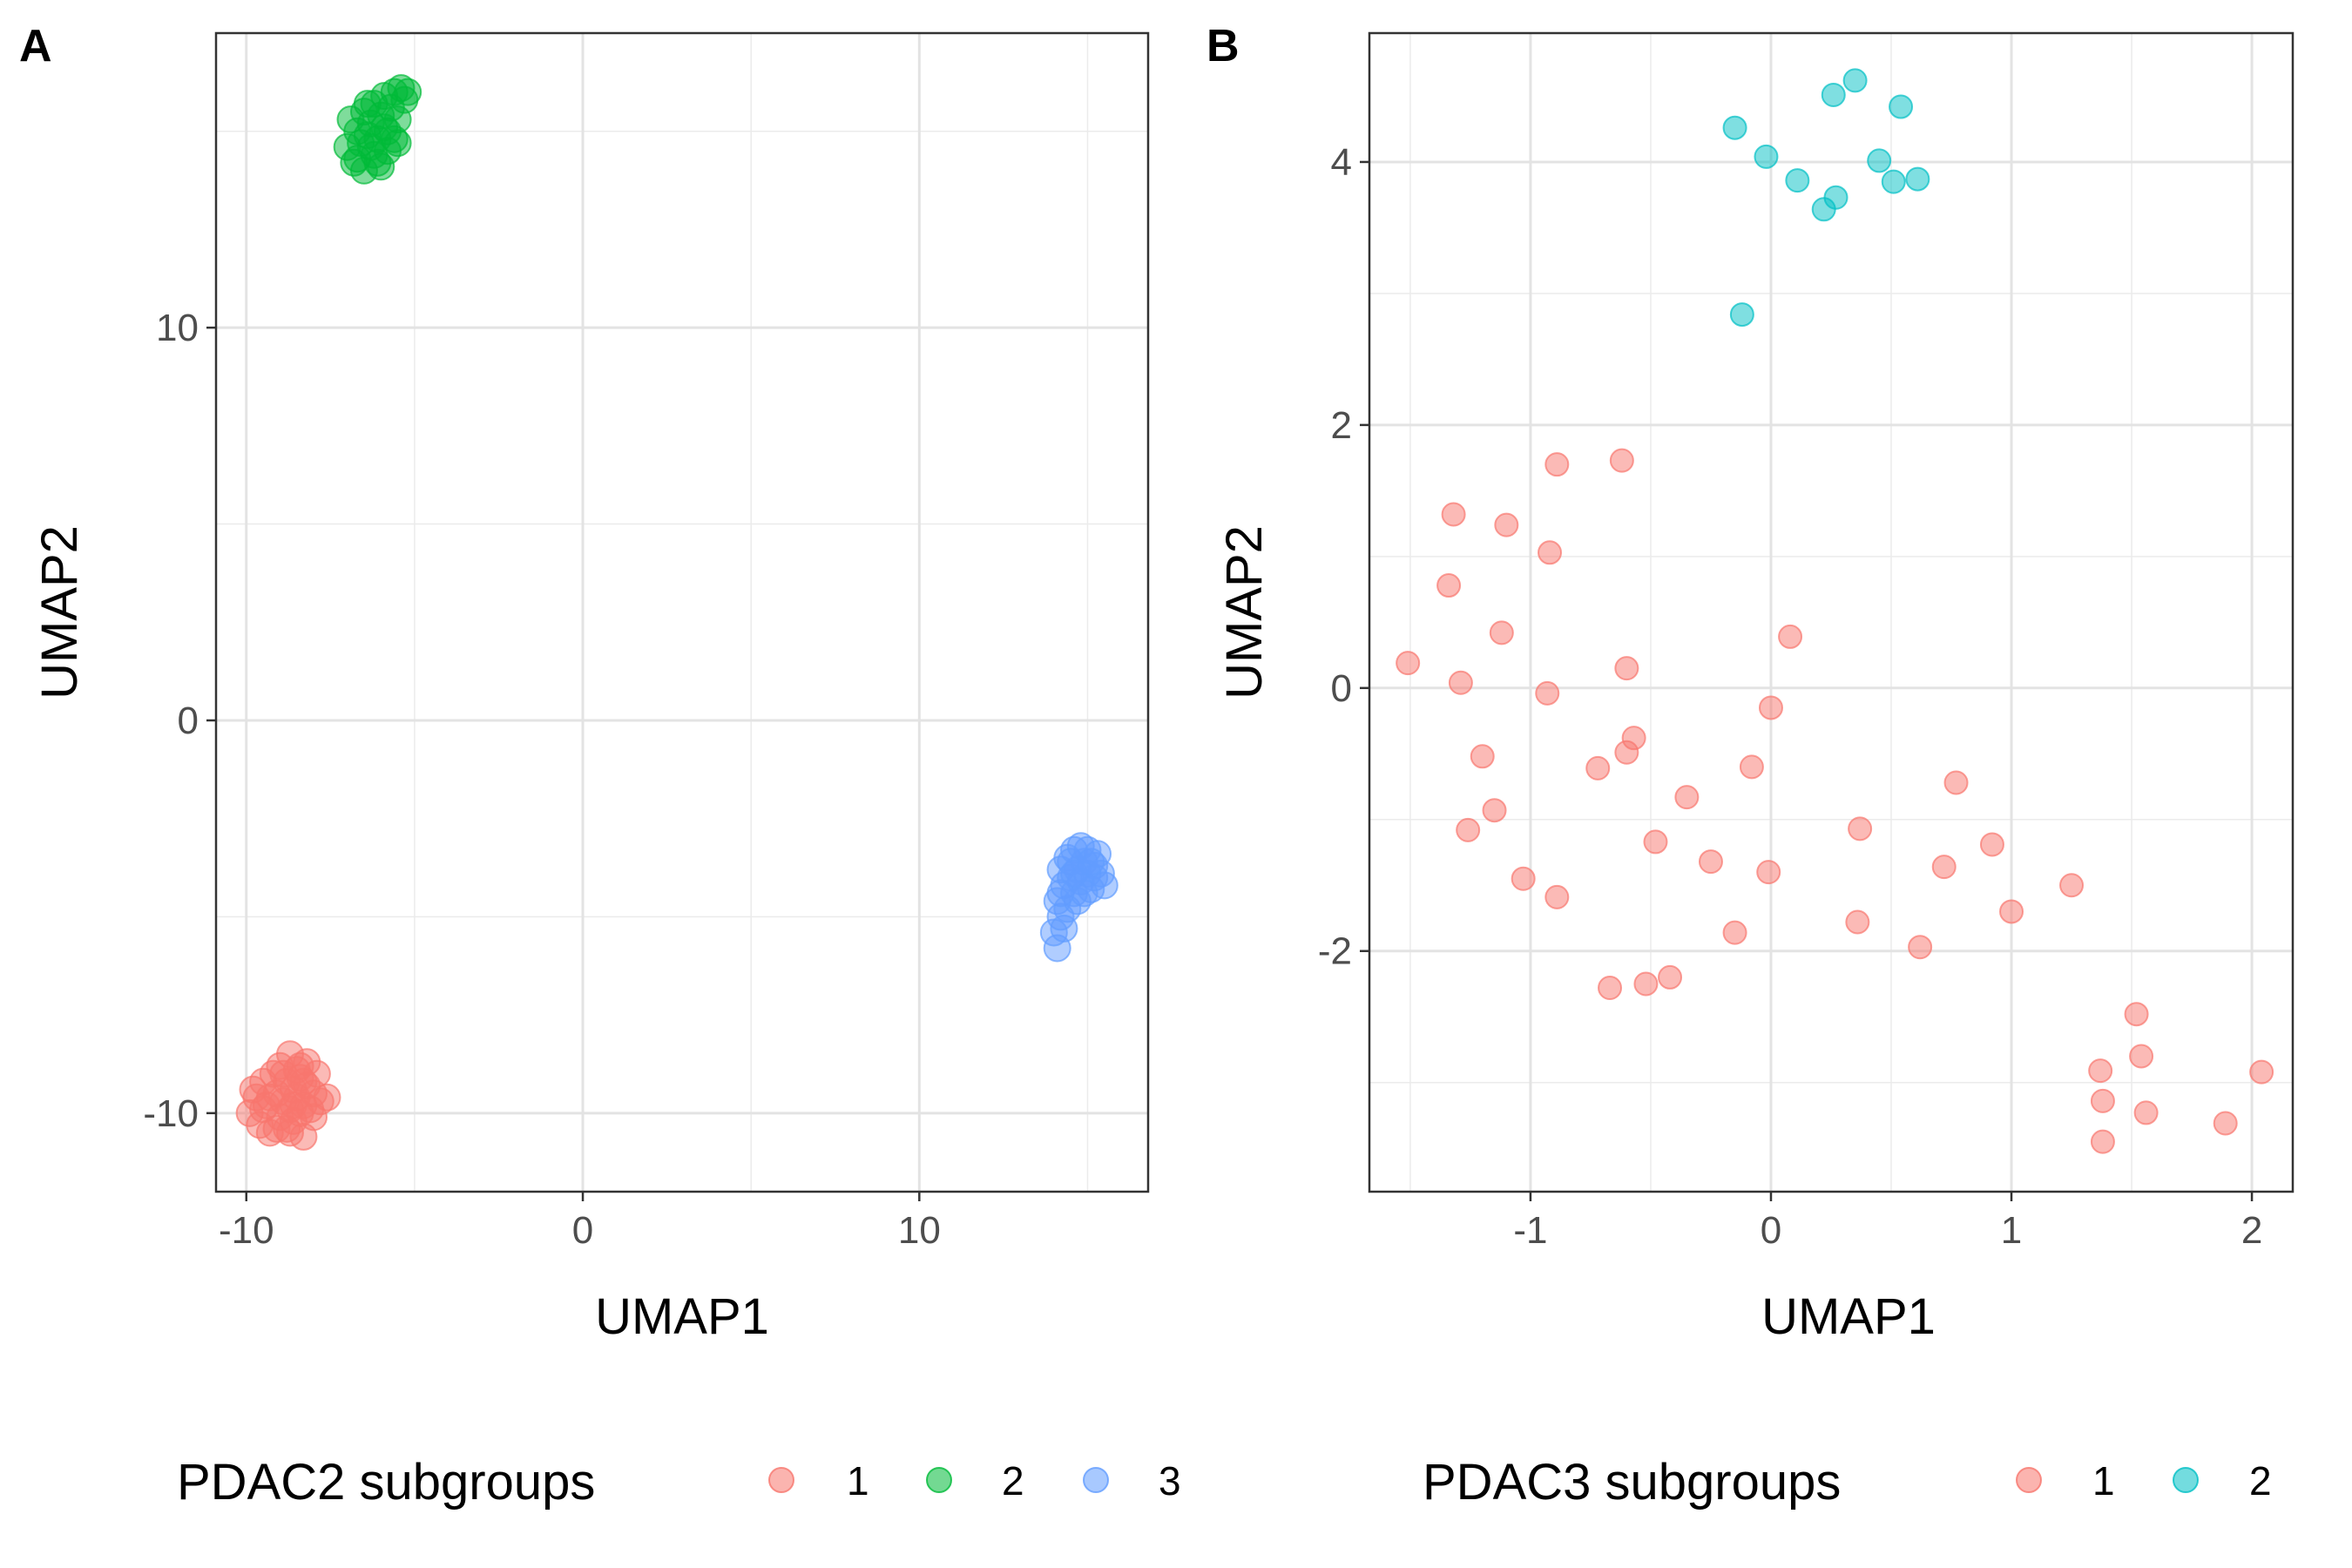 The image size is (2352, 1568). Describe the element at coordinates (919, 1231) in the screenshot. I see `x-tick-label: 10` at that location.